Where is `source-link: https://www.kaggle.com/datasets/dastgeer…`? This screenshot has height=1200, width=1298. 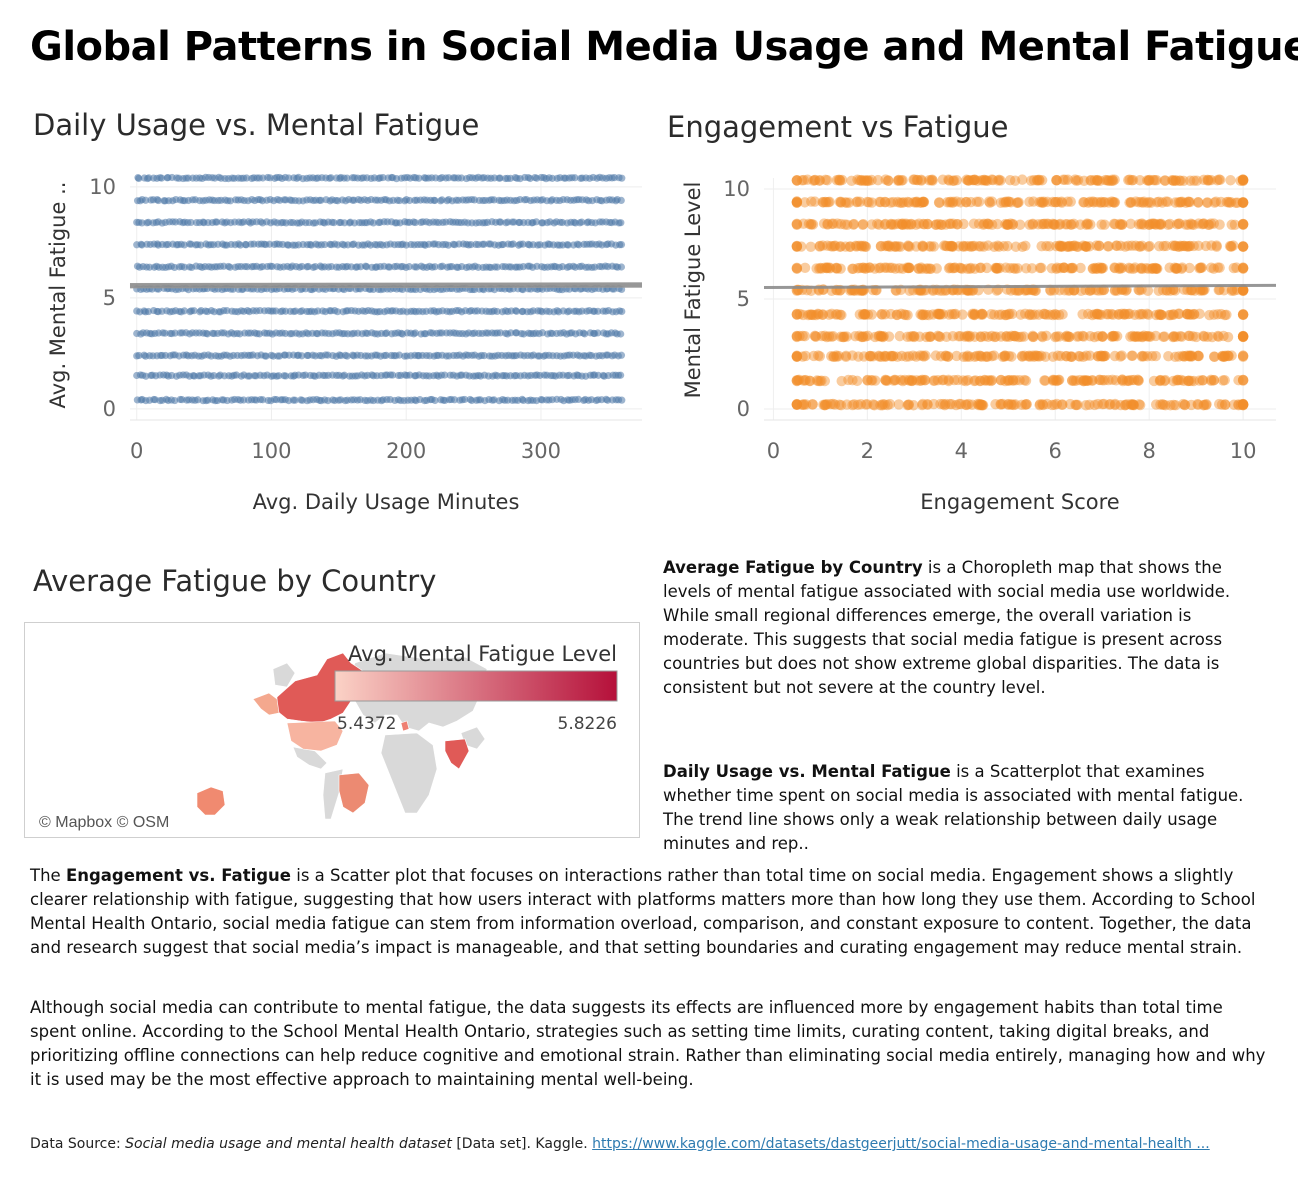
source-link: https://www.kaggle.com/datasets/dastgeer… is located at coordinates (901, 1144).